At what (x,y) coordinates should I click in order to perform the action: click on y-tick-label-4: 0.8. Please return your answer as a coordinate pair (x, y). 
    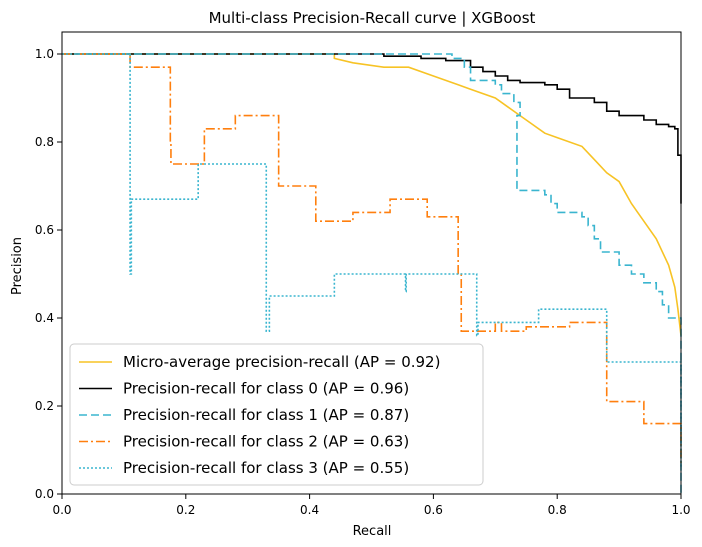
    Looking at the image, I should click on (44, 142).